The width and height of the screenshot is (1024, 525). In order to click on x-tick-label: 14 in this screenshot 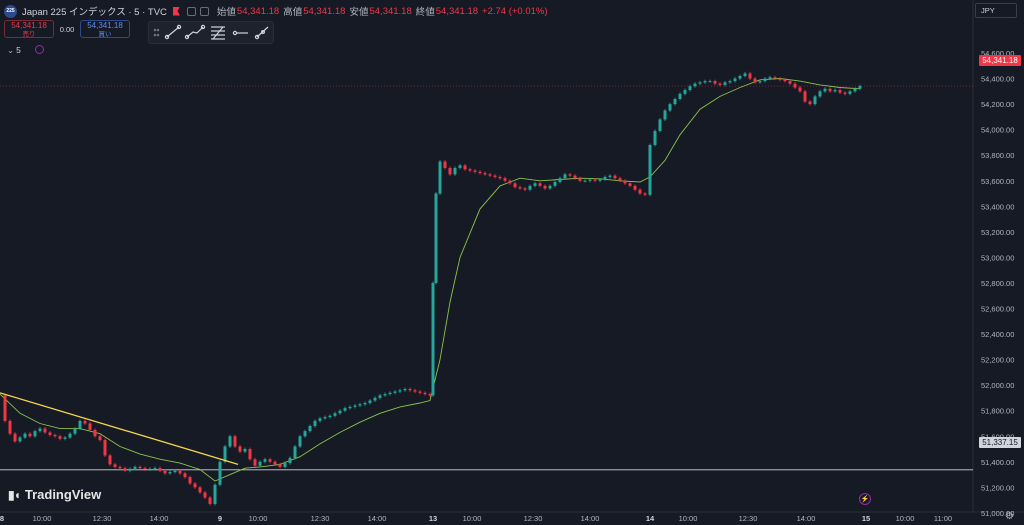, I will do `click(650, 518)`.